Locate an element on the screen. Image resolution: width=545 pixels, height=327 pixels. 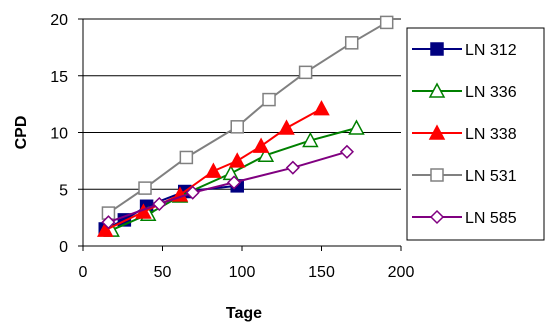
x-axis-title: Tage is located at coordinates (244, 313).